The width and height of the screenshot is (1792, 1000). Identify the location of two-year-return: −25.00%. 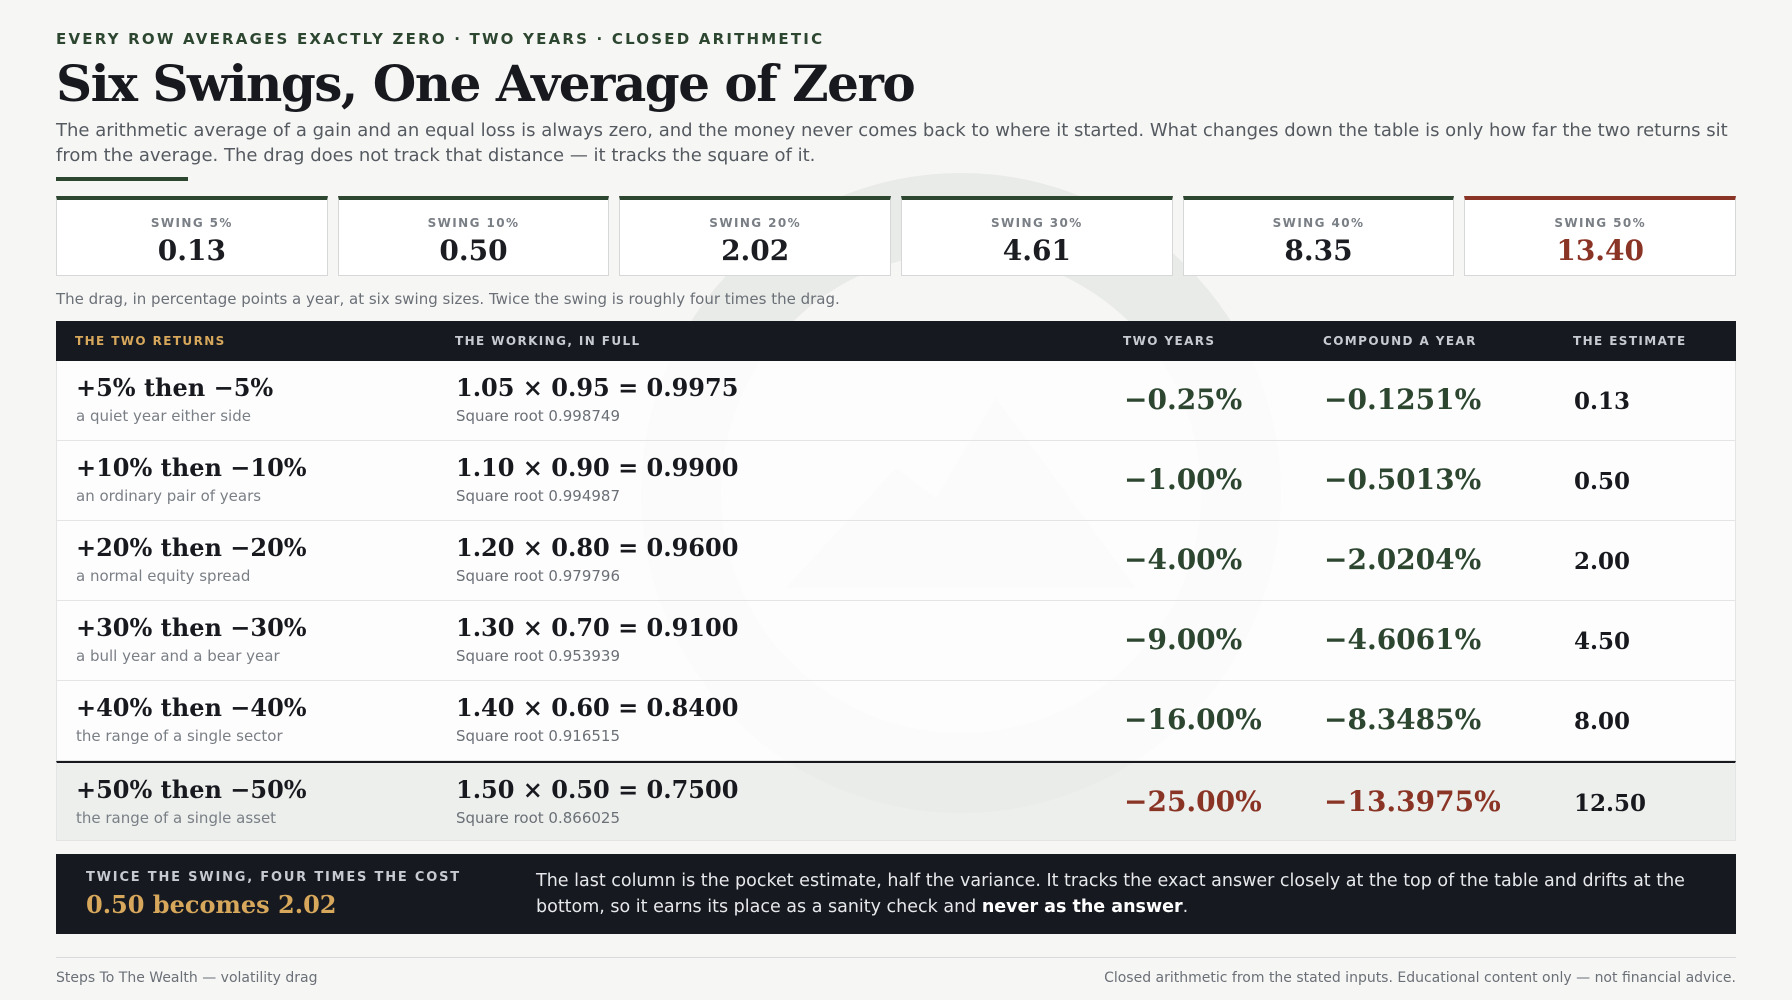
(1193, 801).